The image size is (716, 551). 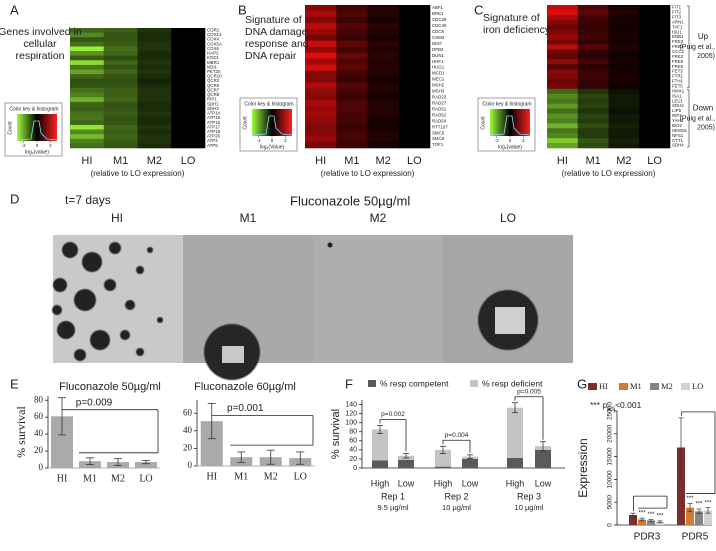 What do you see at coordinates (703, 108) in the screenshot?
I see `group-label: Down` at bounding box center [703, 108].